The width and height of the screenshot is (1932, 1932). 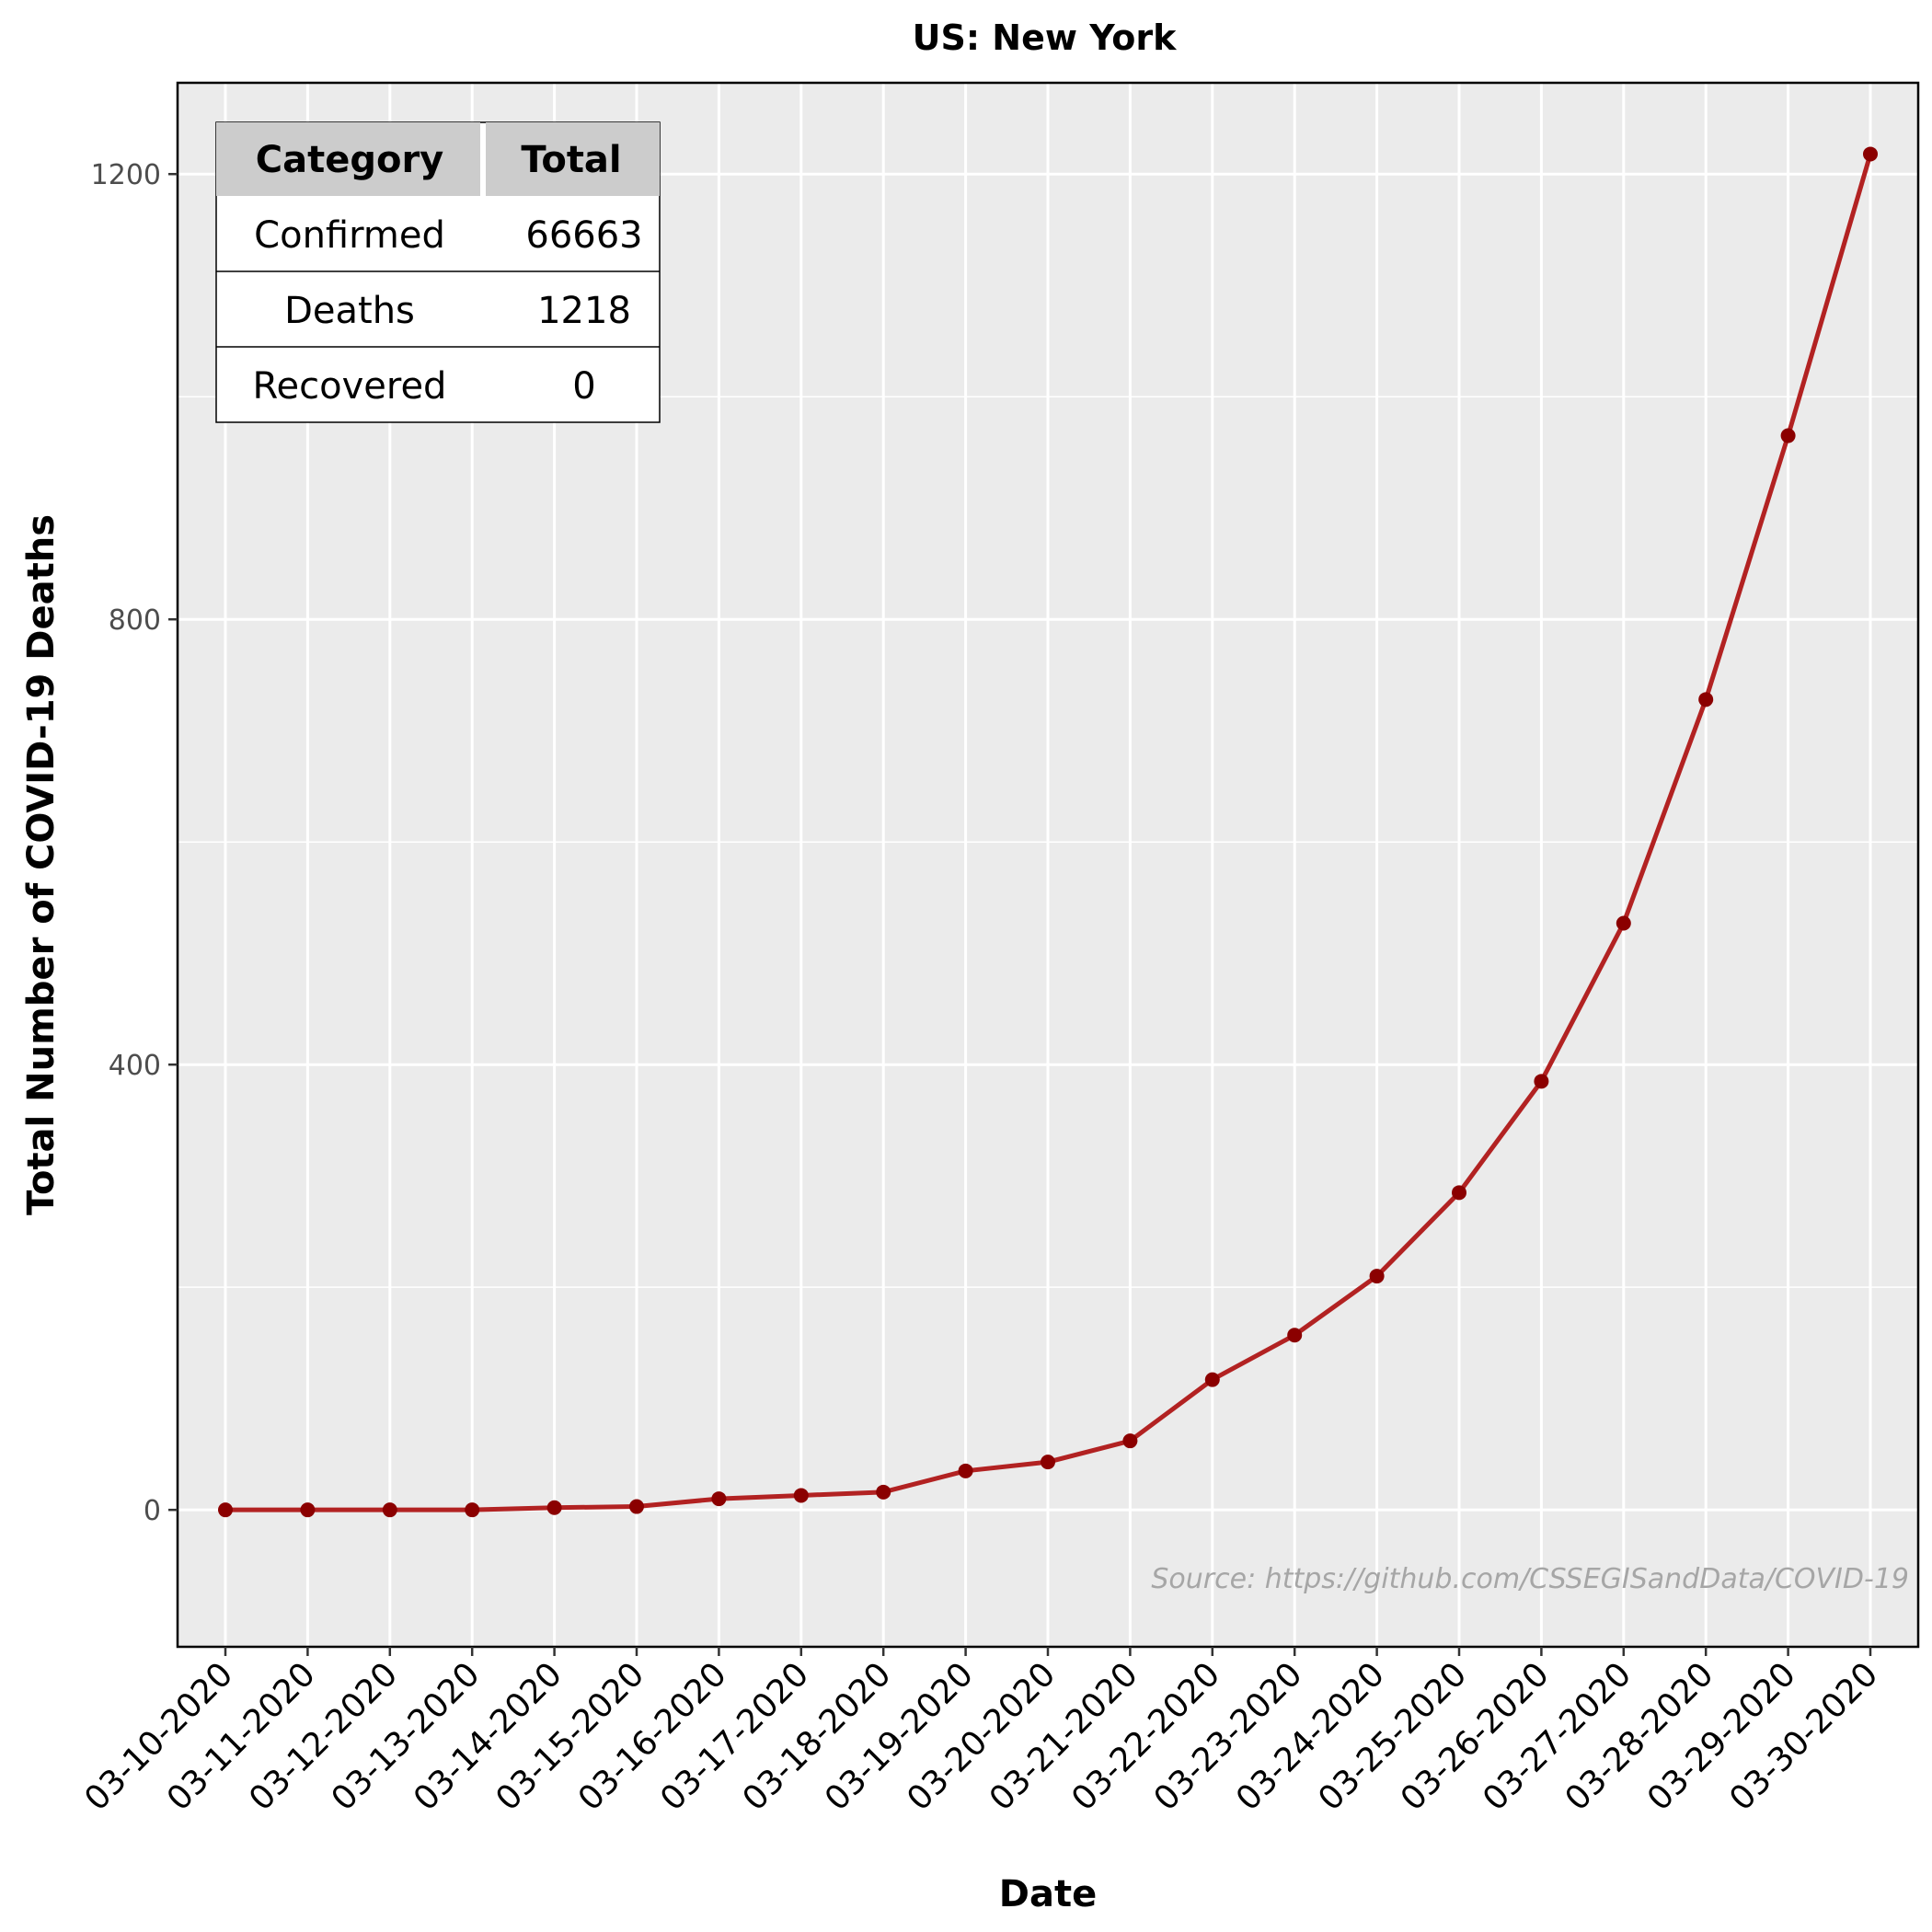 I want to click on y-tick-label: 800, so click(x=135, y=620).